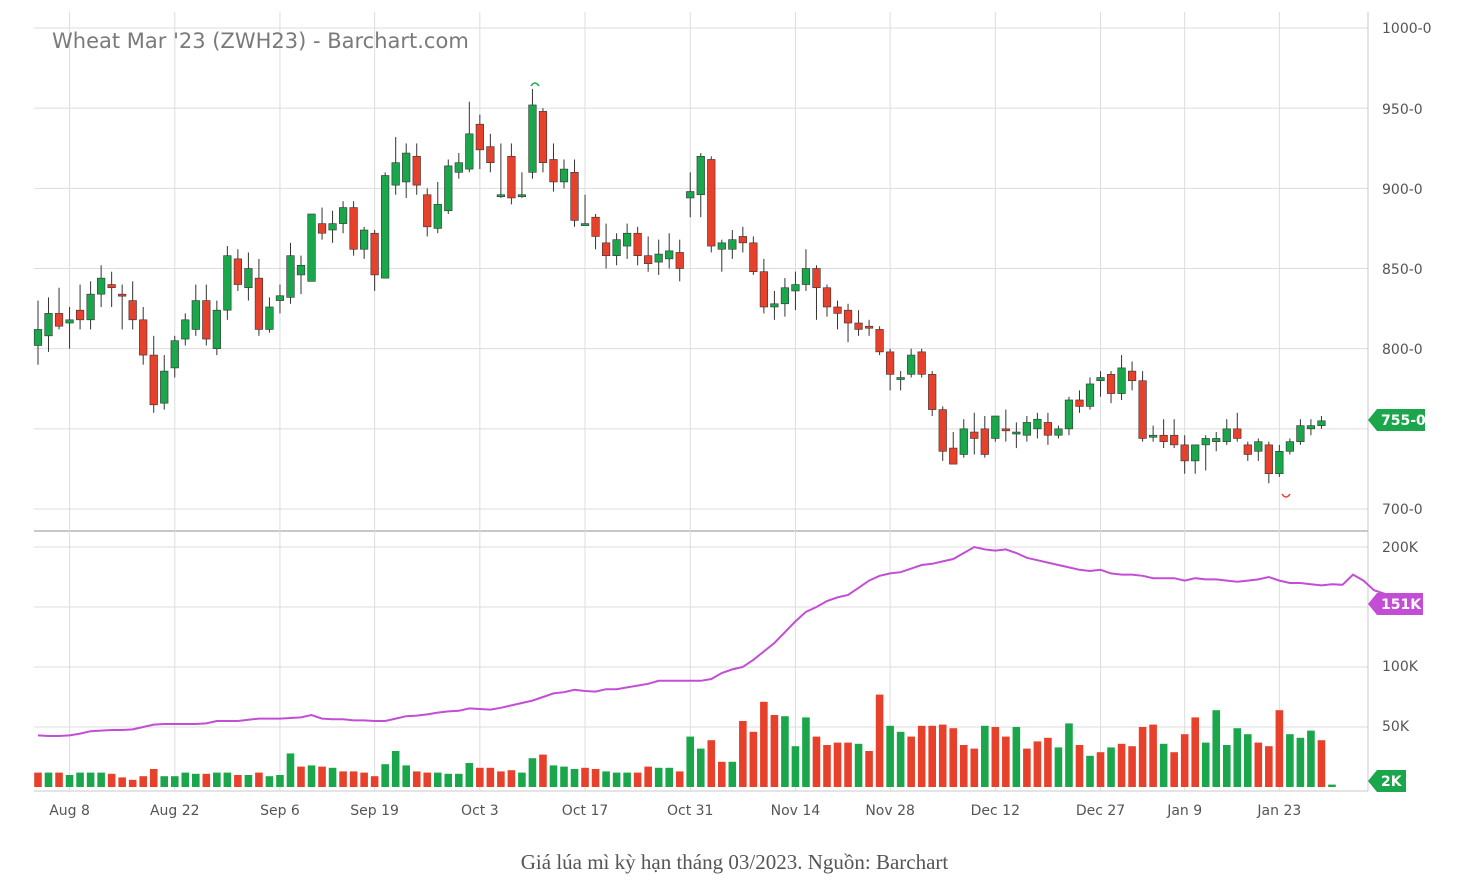 This screenshot has height=886, width=1469. What do you see at coordinates (1402, 110) in the screenshot?
I see `price-tick-label: 950-0` at bounding box center [1402, 110].